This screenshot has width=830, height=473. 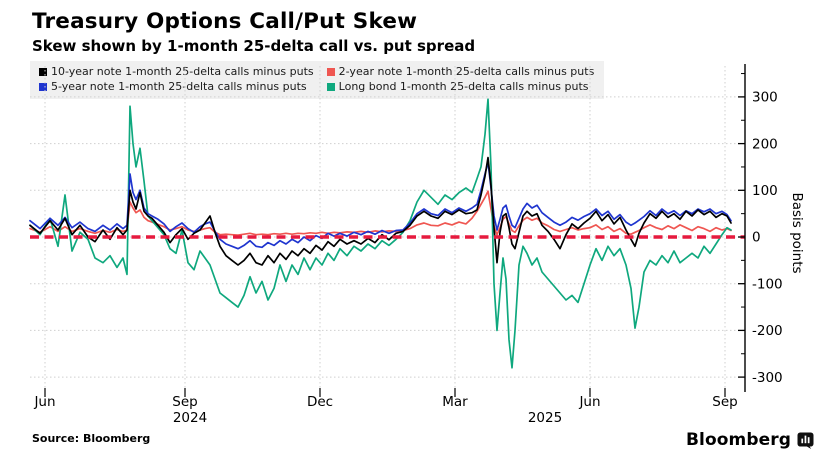 What do you see at coordinates (545, 418) in the screenshot?
I see `x-year-label: 2025` at bounding box center [545, 418].